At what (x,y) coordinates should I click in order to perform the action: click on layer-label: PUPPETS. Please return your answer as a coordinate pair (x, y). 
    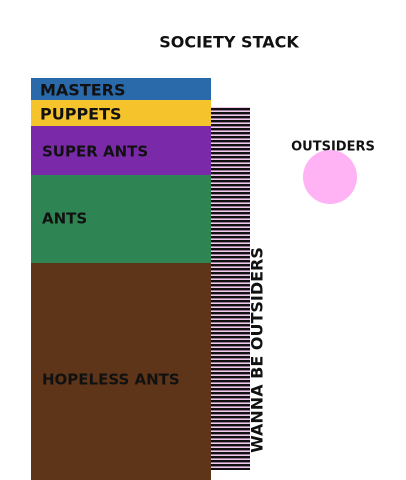
    Looking at the image, I should click on (81, 114).